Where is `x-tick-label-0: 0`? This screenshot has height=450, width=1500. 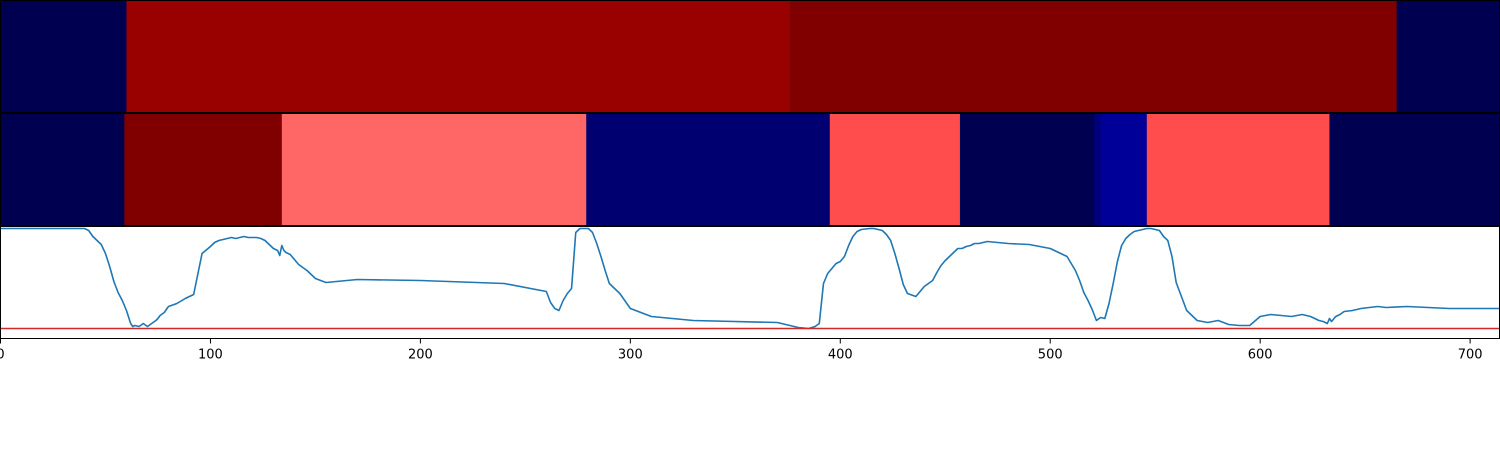 x-tick-label-0: 0 is located at coordinates (2, 355).